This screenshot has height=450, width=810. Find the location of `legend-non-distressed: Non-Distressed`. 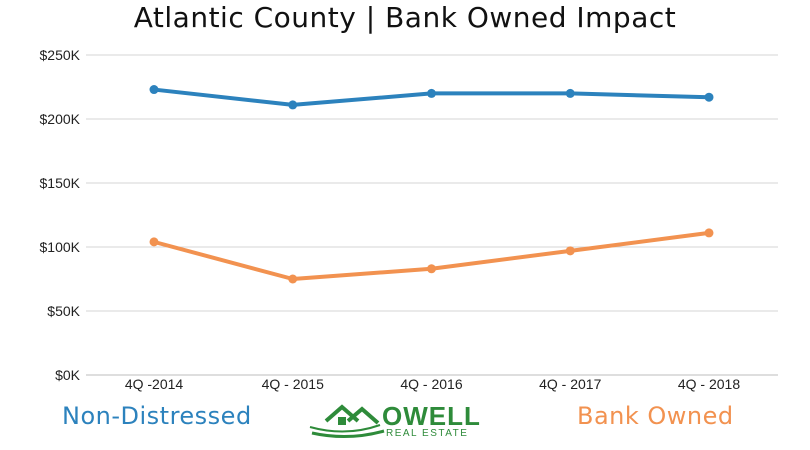

legend-non-distressed: Non-Distressed is located at coordinates (157, 416).